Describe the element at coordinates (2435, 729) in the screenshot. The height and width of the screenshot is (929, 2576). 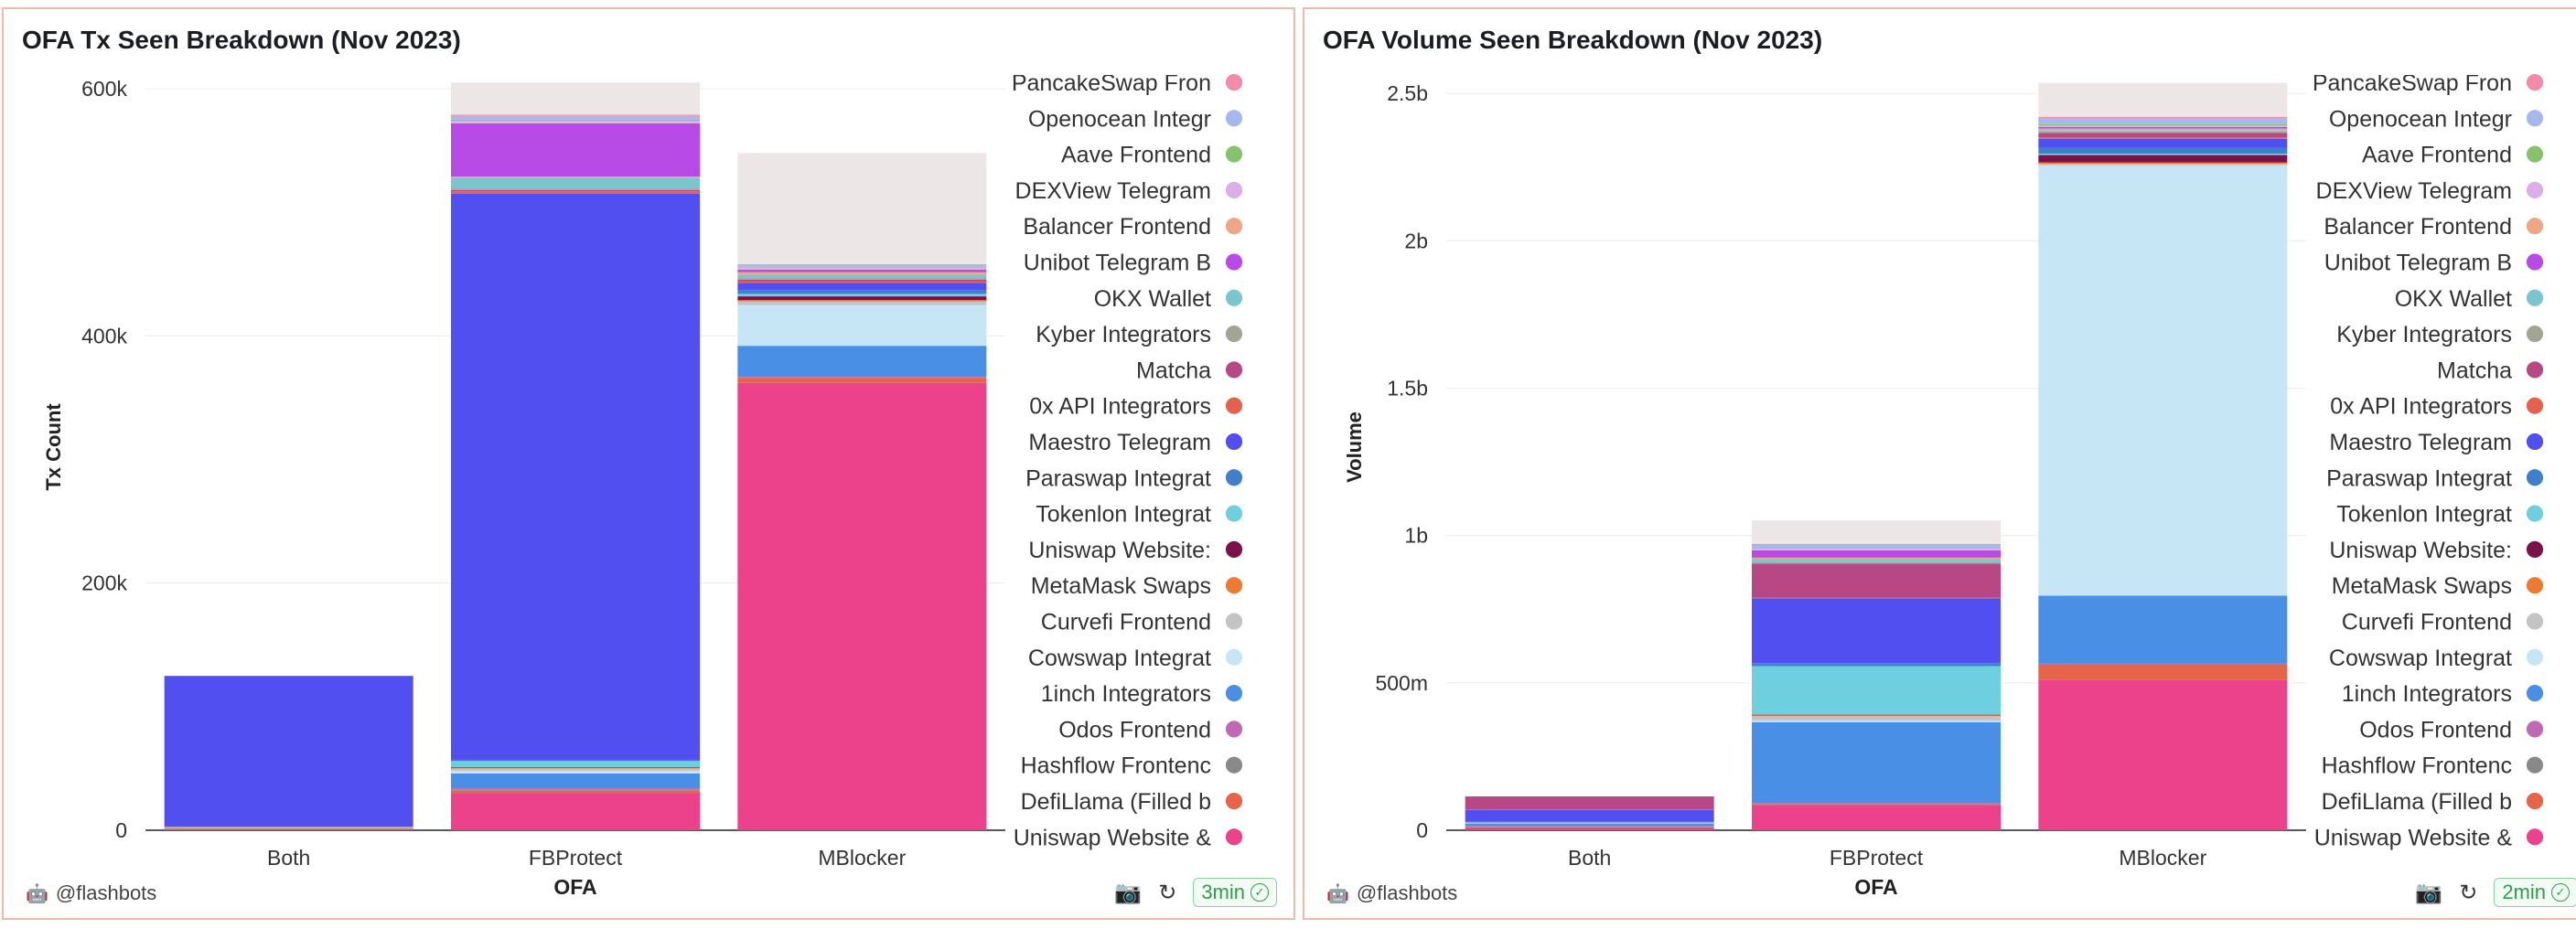
I see `legend-label: Odos Frontend` at that location.